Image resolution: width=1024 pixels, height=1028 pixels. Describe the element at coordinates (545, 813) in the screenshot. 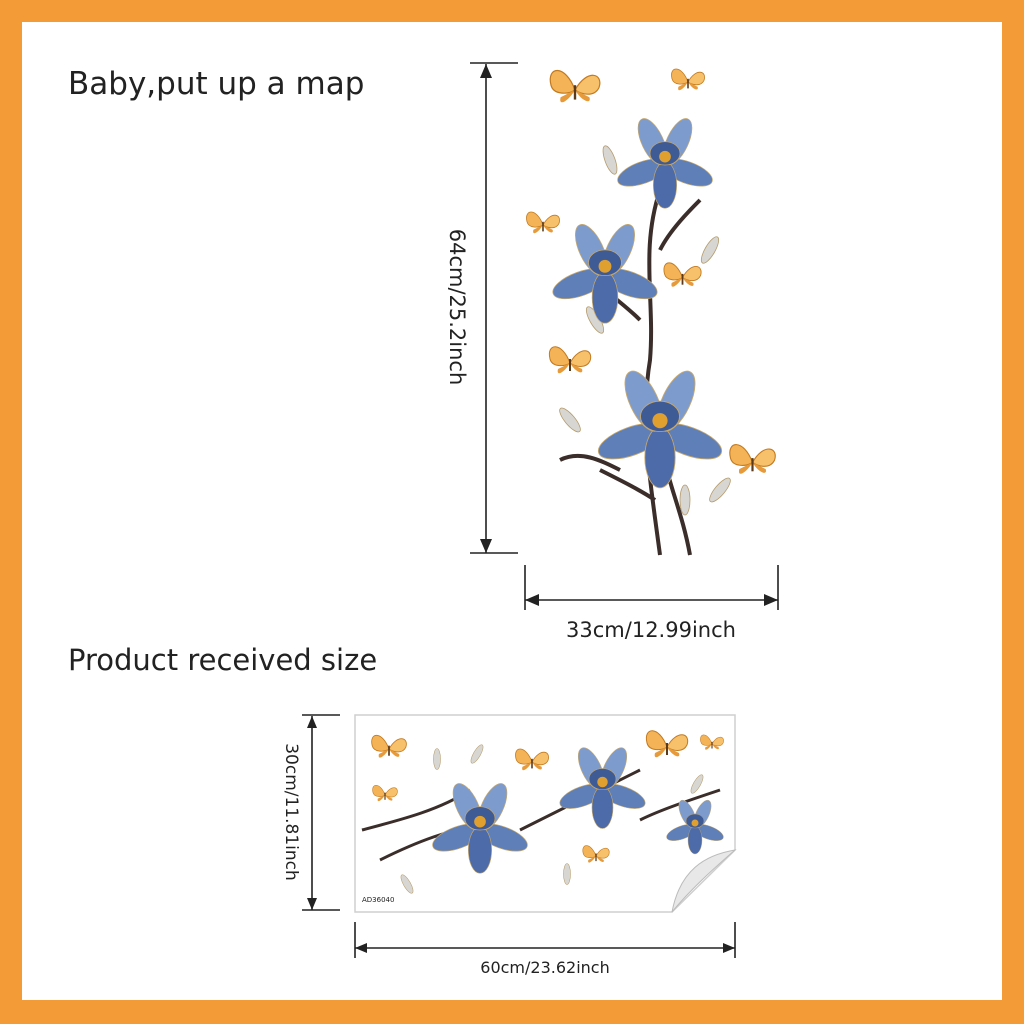

I see `sticker-sheet: AD36040` at that location.